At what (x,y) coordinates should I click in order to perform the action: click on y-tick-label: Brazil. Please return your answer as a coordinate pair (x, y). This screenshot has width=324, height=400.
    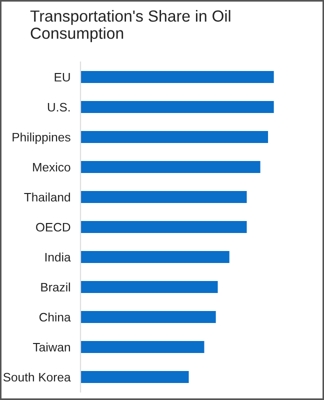
    Looking at the image, I should click on (55, 287).